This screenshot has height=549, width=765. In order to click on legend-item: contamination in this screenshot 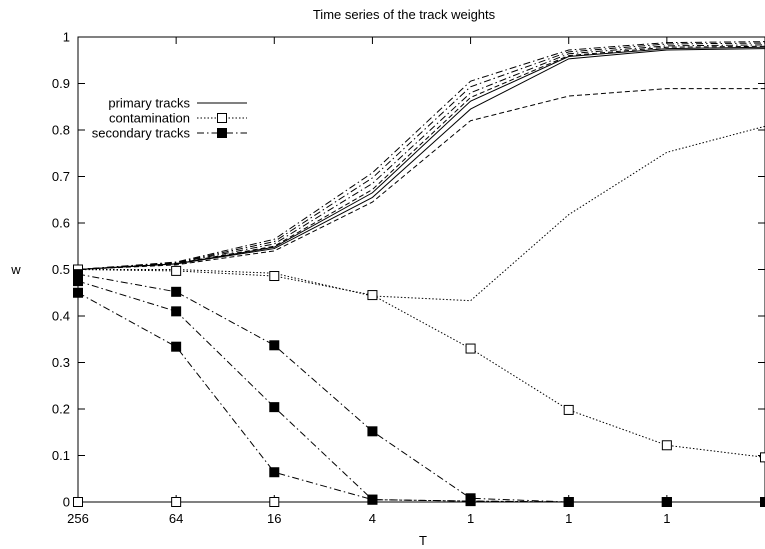, I will do `click(178, 118)`.